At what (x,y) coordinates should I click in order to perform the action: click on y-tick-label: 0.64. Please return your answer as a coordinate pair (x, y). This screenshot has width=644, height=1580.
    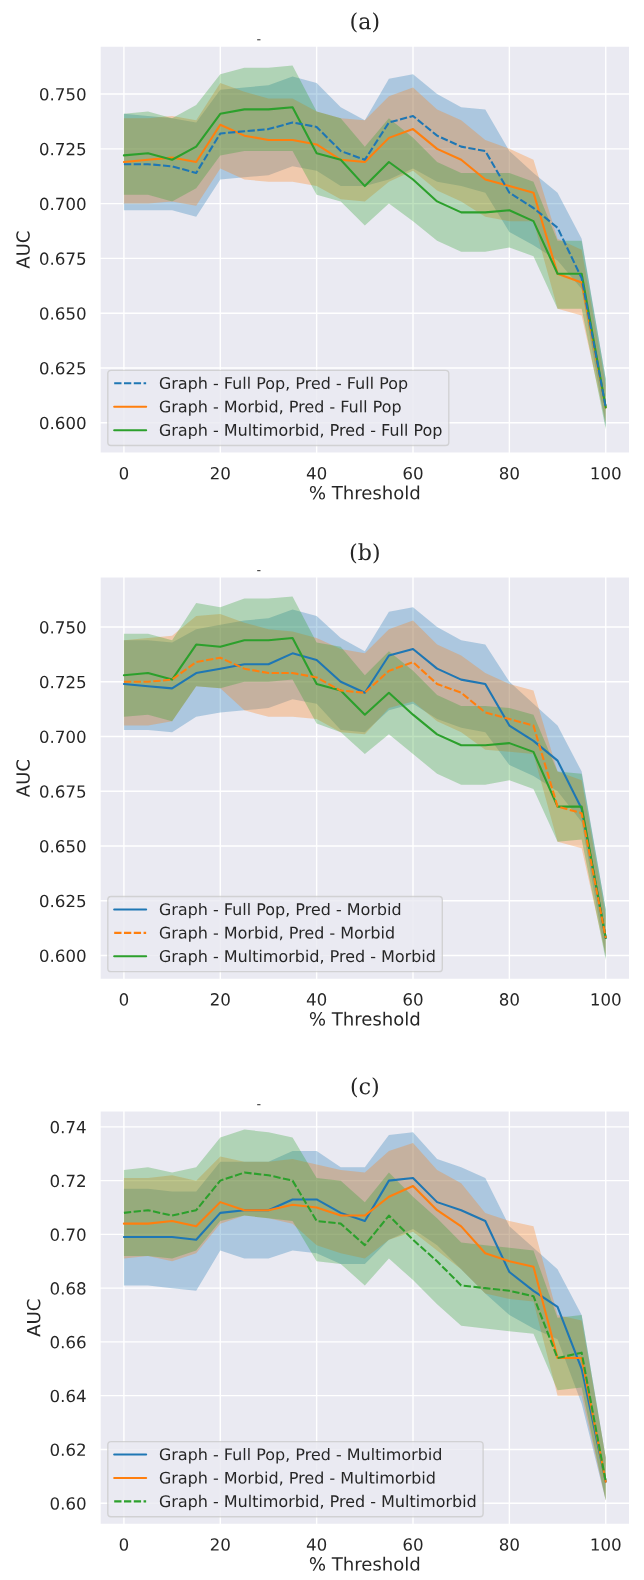
    Looking at the image, I should click on (68, 1396).